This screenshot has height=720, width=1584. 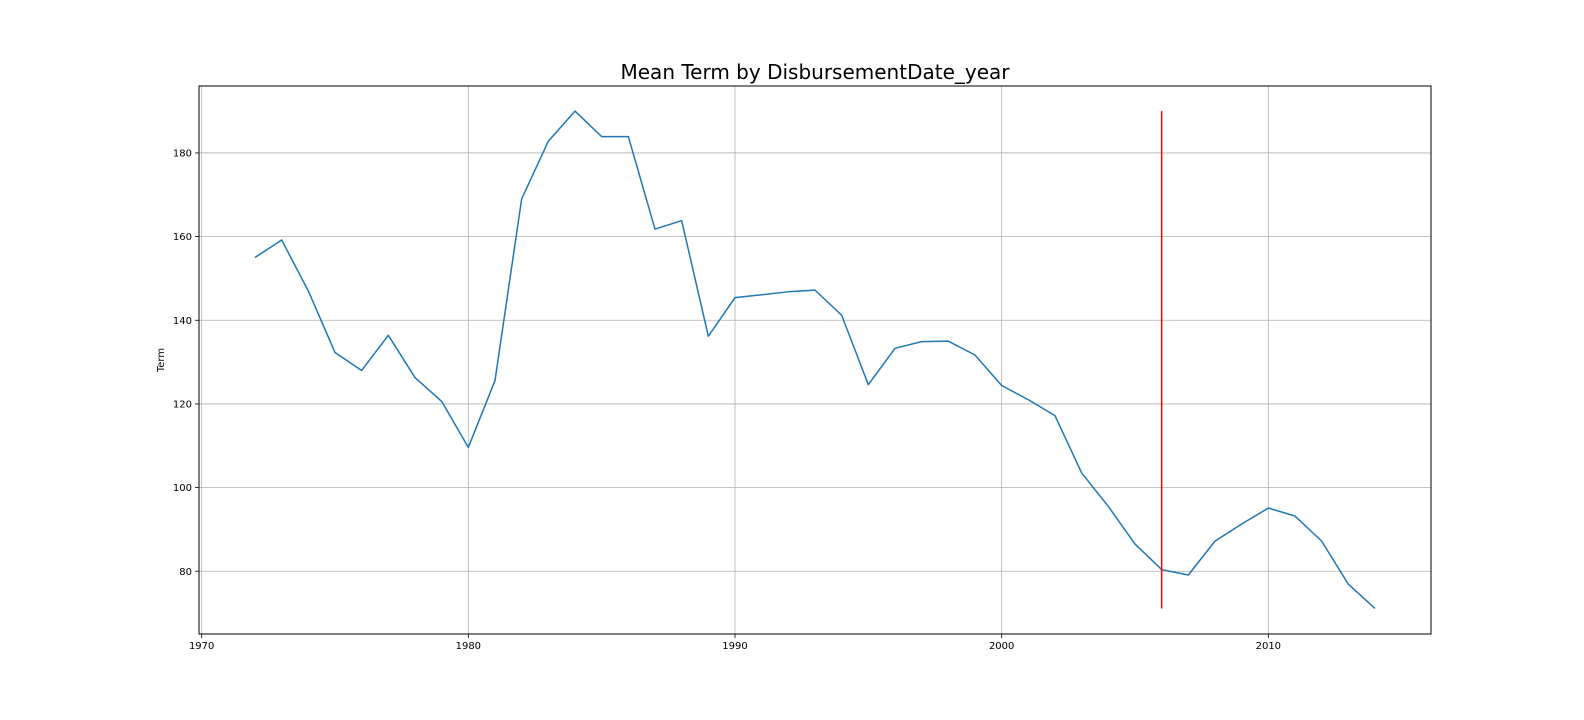 I want to click on y-axis-label: Term, so click(x=161, y=360).